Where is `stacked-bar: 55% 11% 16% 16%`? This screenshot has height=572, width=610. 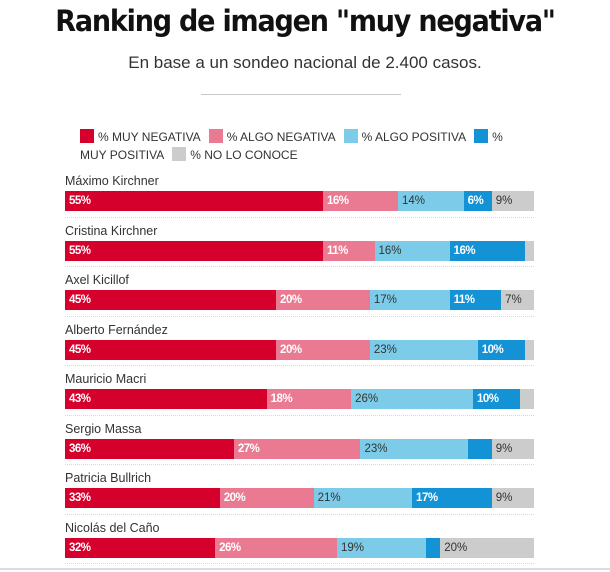
stacked-bar: 55% 11% 16% 16% is located at coordinates (299, 250).